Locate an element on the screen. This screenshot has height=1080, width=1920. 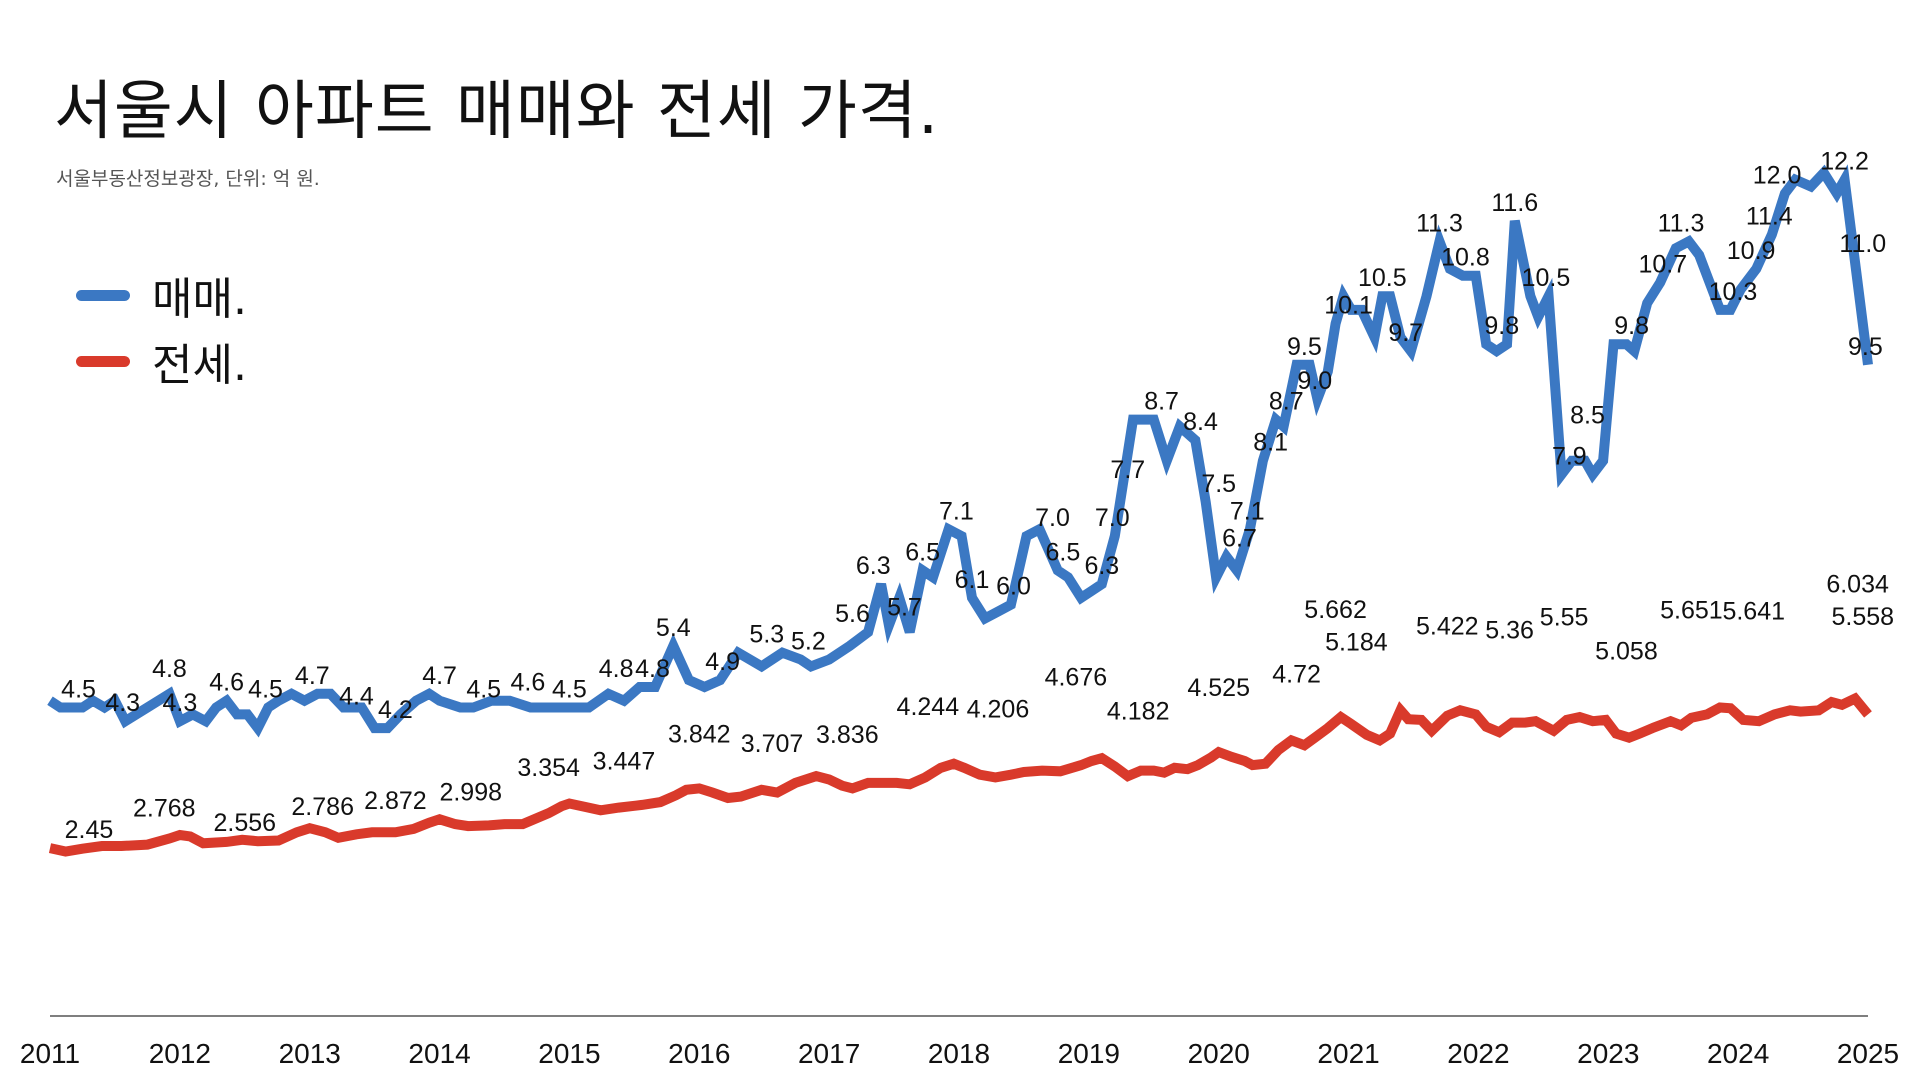
data-label-sale: 11.0 is located at coordinates (1862, 244).